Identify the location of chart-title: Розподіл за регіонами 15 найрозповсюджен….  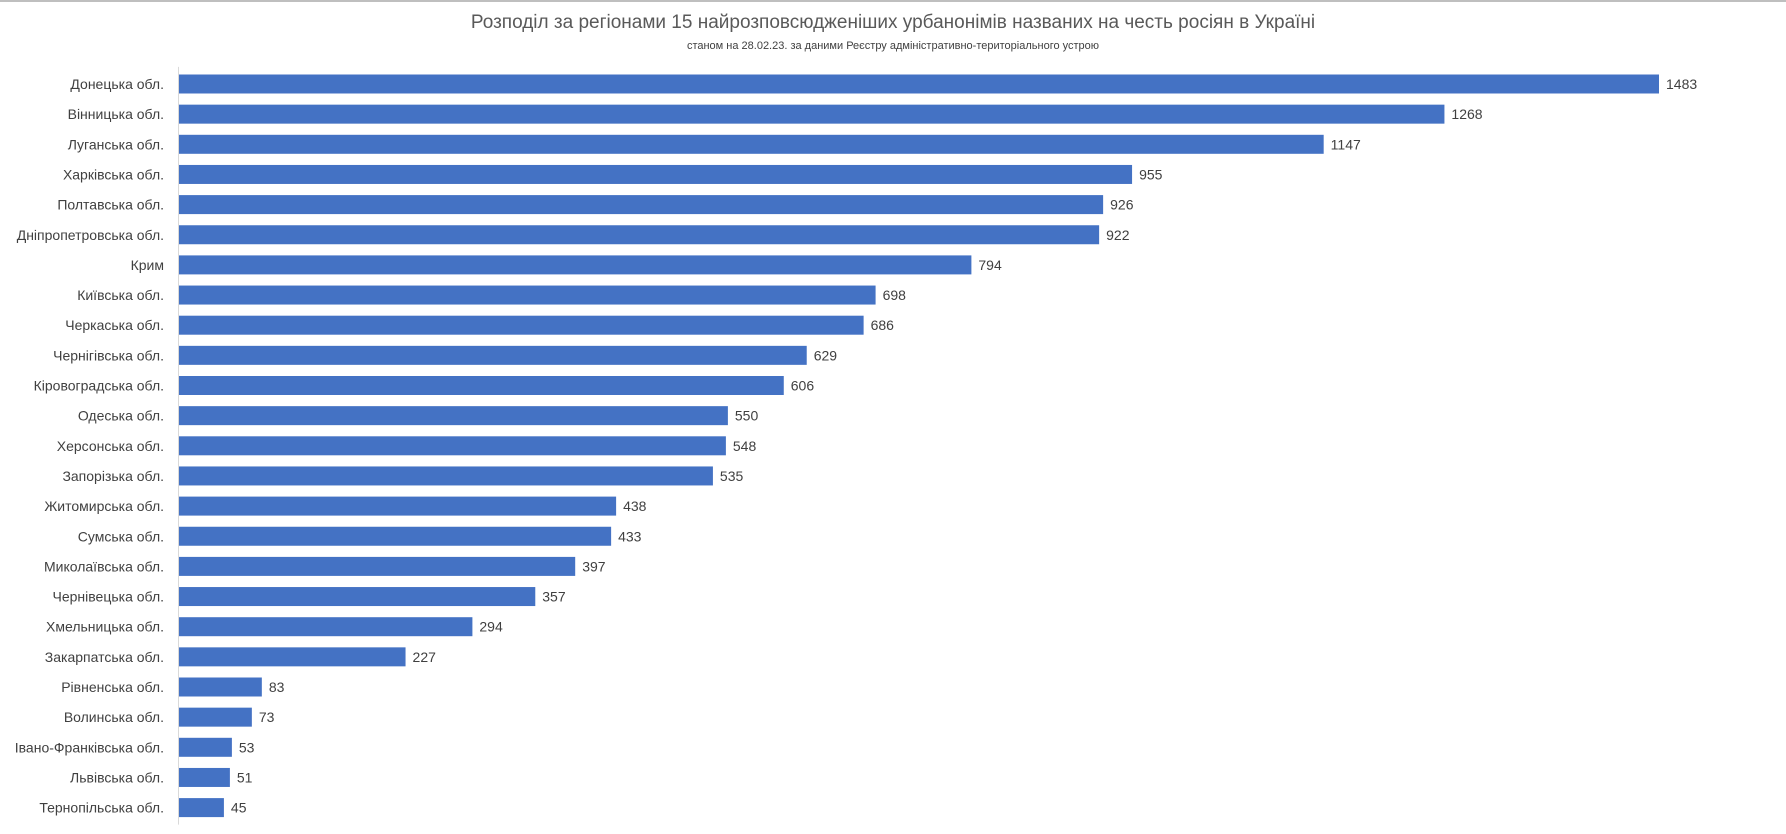
(893, 22).